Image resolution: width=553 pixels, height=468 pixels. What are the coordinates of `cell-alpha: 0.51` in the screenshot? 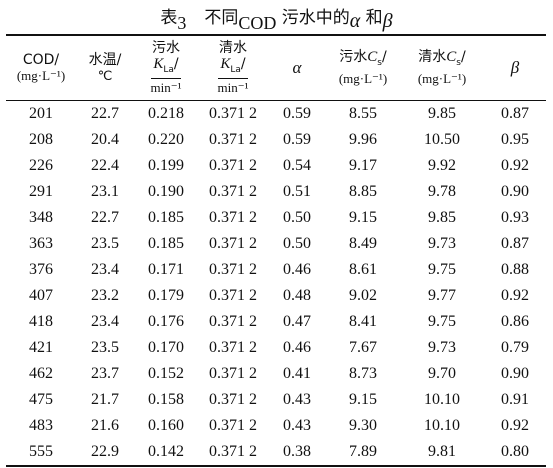 It's located at (297, 191).